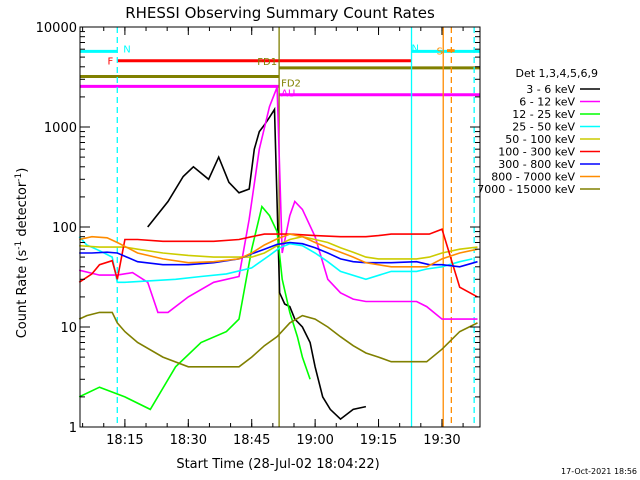 The height and width of the screenshot is (480, 640). I want to click on y-tick-label: 1000, so click(60, 128).